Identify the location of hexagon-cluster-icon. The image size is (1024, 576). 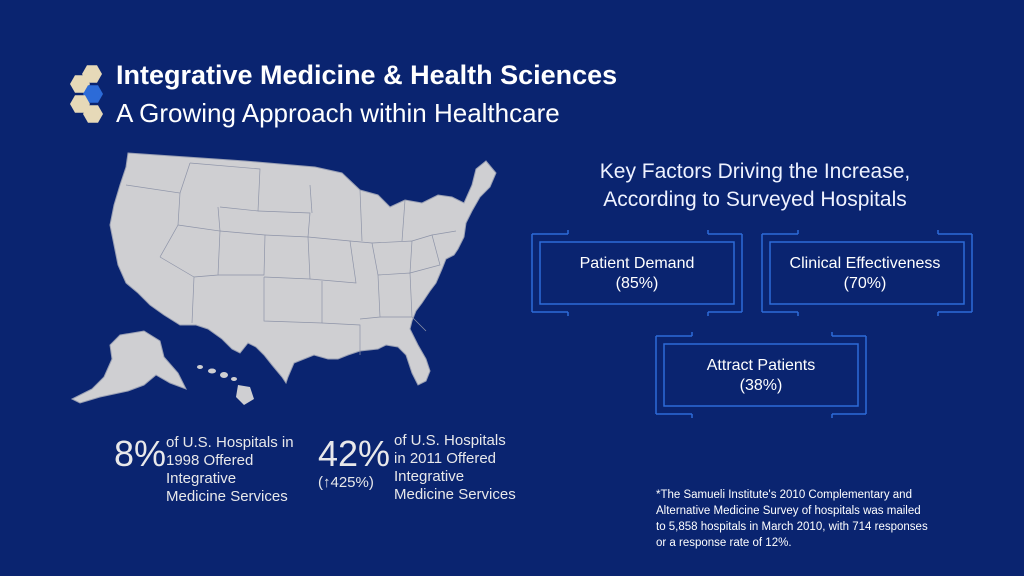
(86, 94).